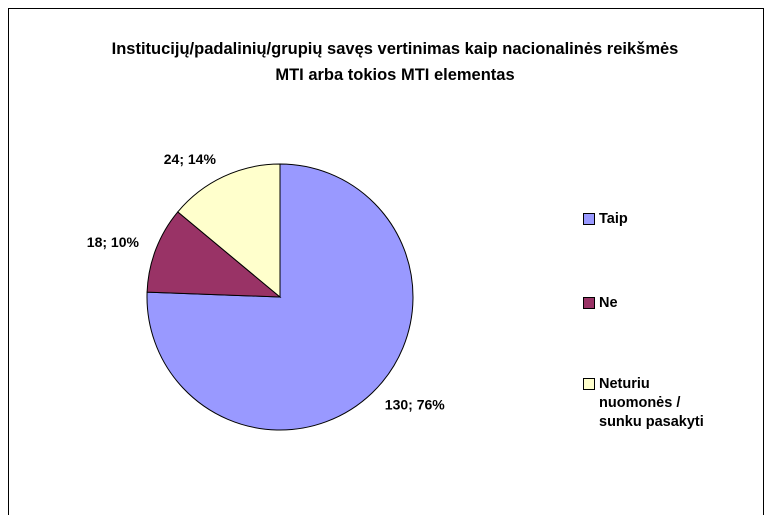  Describe the element at coordinates (651, 303) in the screenshot. I see `legend-item: Ne` at that location.